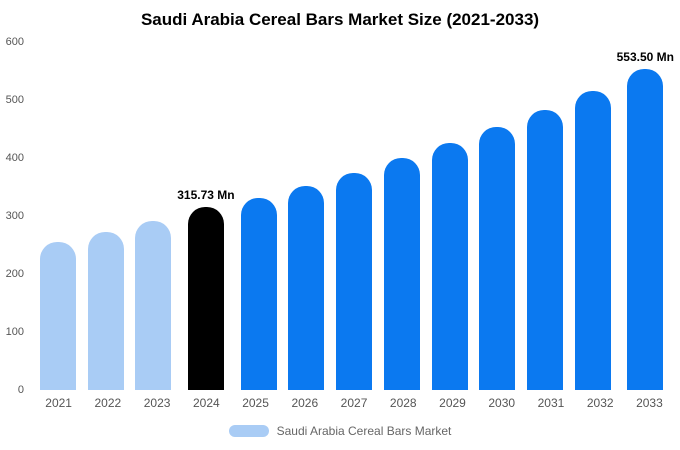  What do you see at coordinates (645, 229) in the screenshot?
I see `bar-2033` at bounding box center [645, 229].